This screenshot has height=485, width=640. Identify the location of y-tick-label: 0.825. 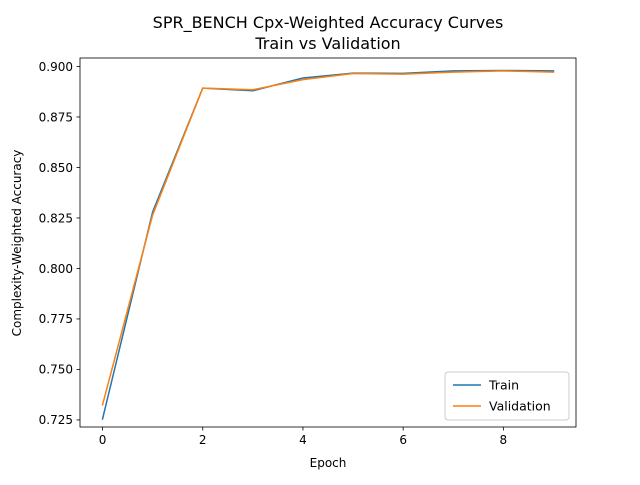
(56, 218).